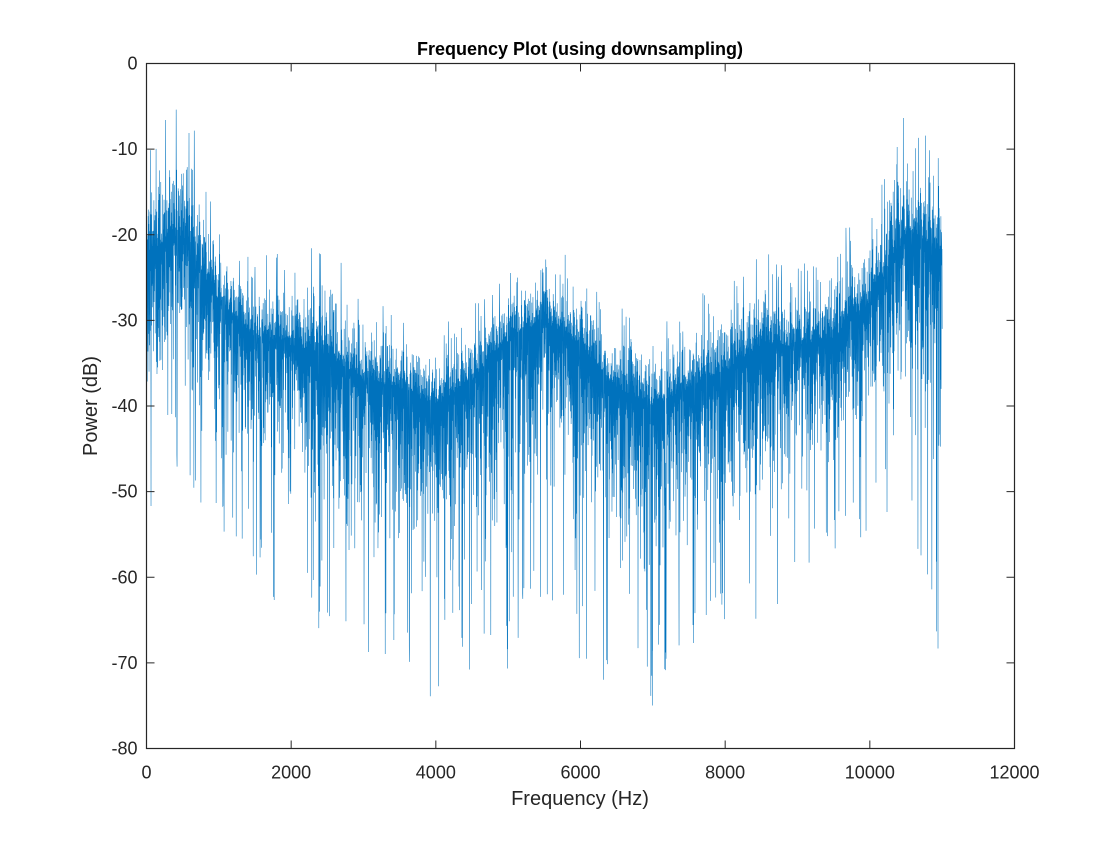 This screenshot has height=845, width=1120. Describe the element at coordinates (870, 773) in the screenshot. I see `x-tick-label: 10000` at that location.